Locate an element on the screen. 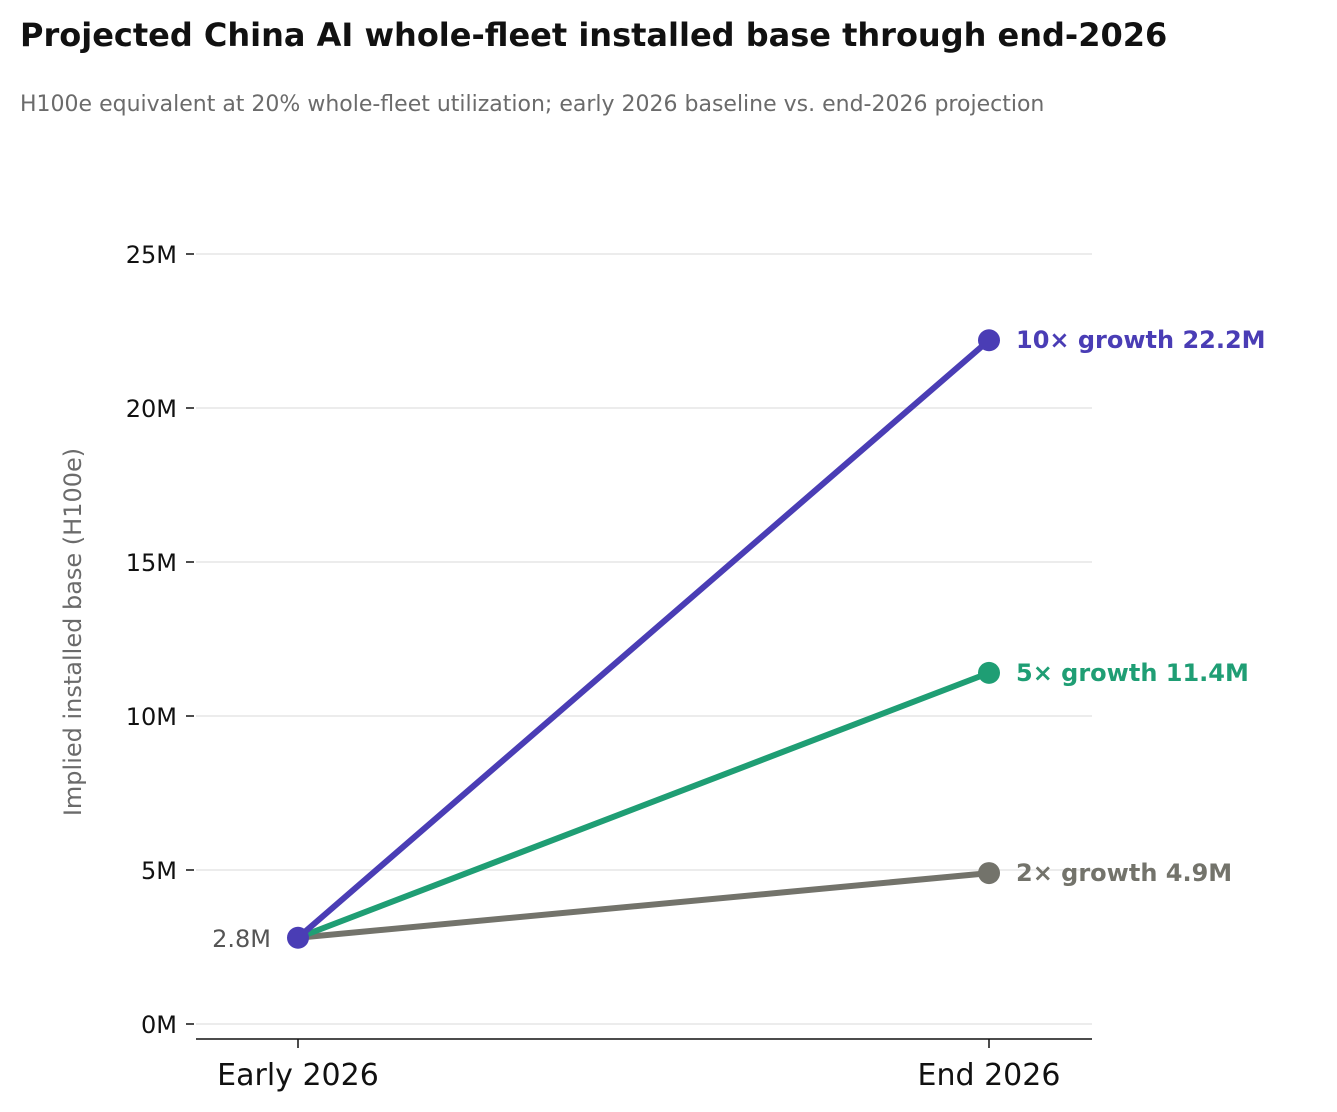  series-end-label-1: 2× growth 4.9M is located at coordinates (1124, 873).